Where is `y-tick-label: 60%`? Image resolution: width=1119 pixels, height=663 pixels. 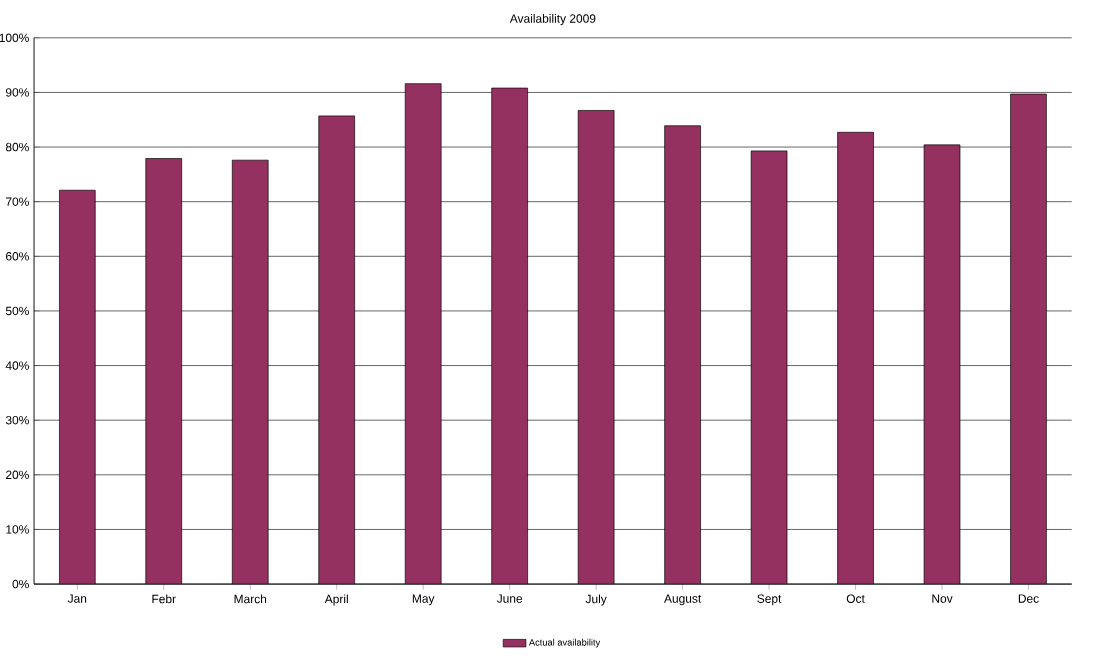
y-tick-label: 60% is located at coordinates (17, 256).